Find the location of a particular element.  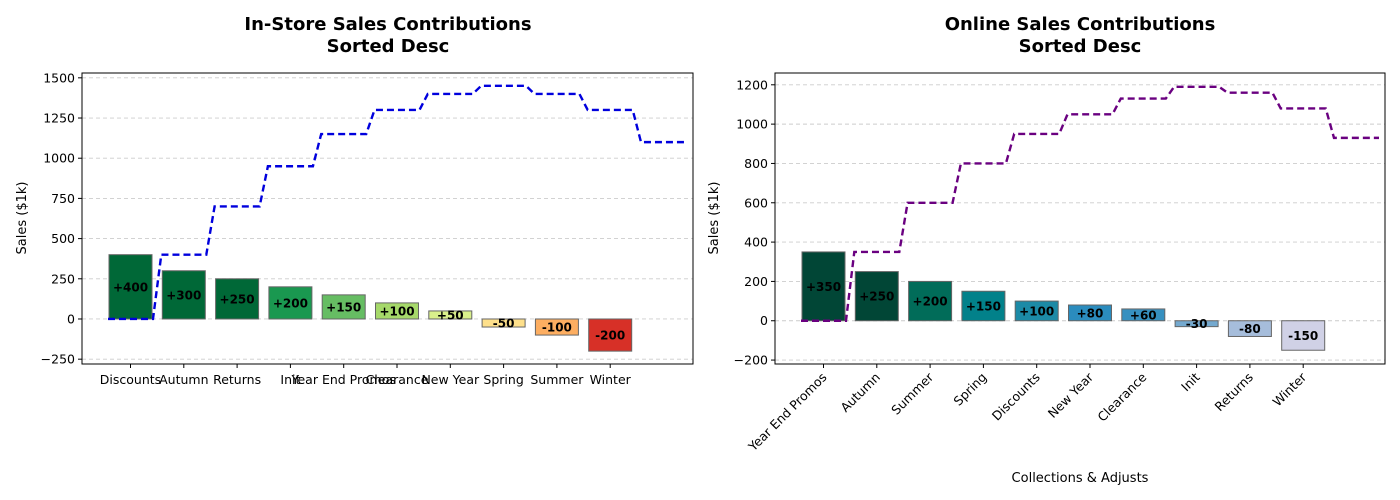

y-tick-label: 400 is located at coordinates (756, 242).